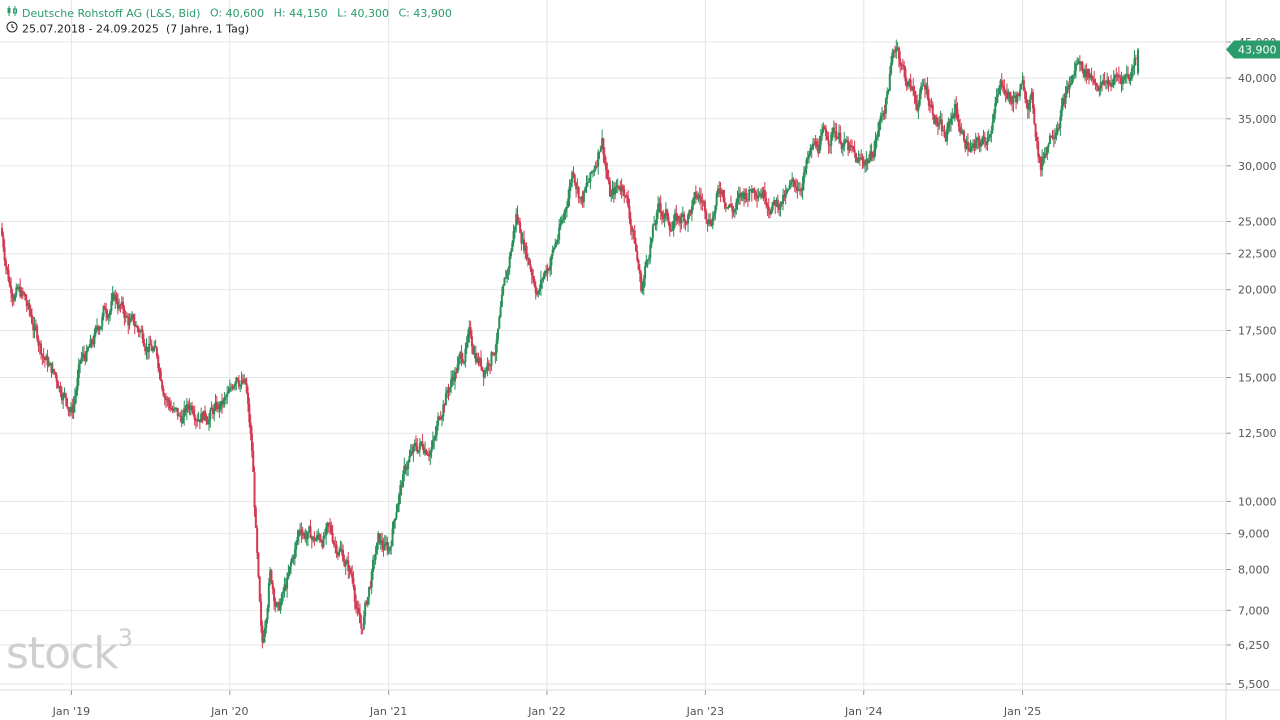 The image size is (1280, 720). I want to click on close-value: 43,900, so click(432, 13).